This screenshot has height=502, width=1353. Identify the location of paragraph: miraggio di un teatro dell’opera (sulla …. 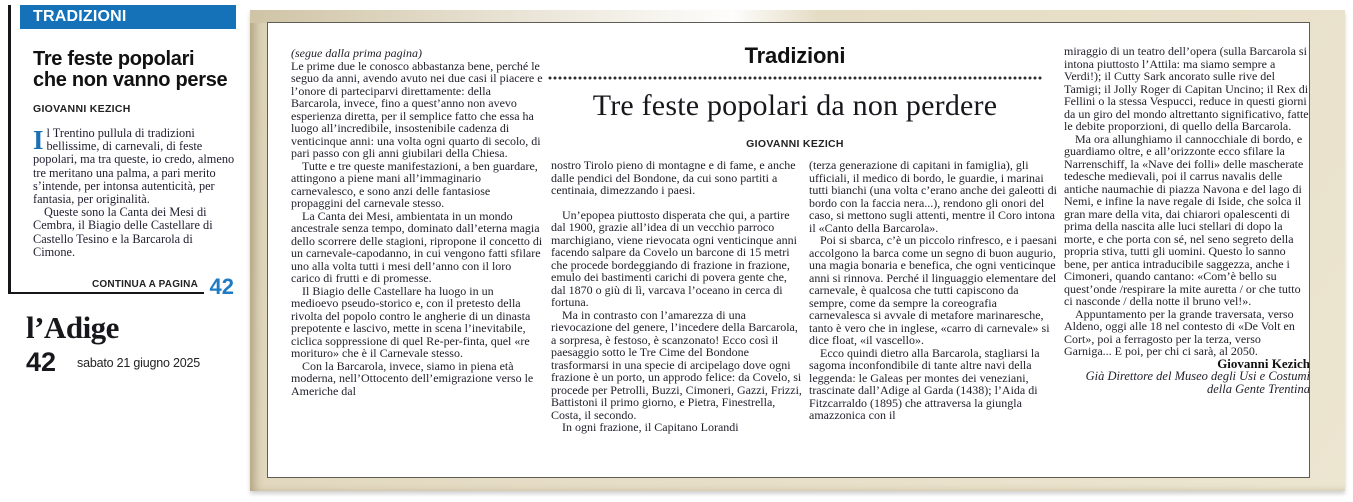
(1186, 89).